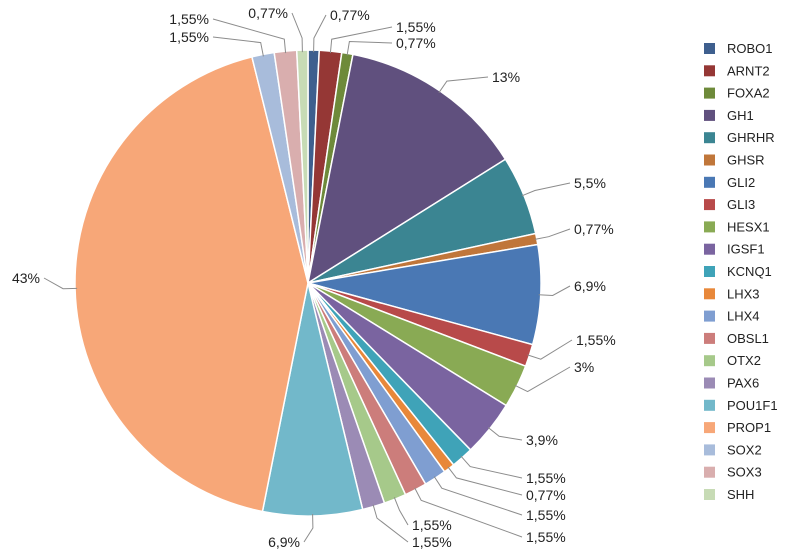 This screenshot has width=800, height=558. What do you see at coordinates (748, 226) in the screenshot?
I see `legend-label-hesx1: HESX1` at bounding box center [748, 226].